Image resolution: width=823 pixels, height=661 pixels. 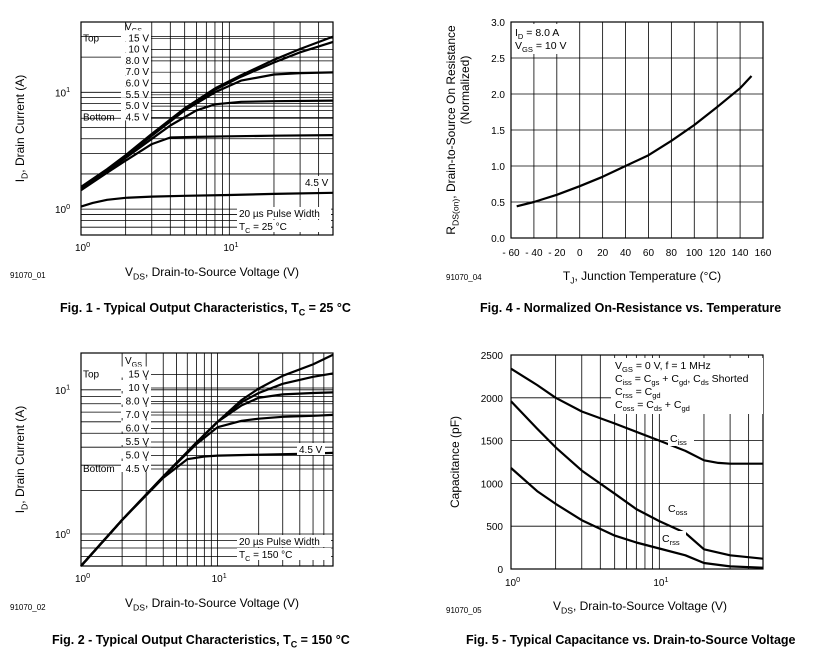 What do you see at coordinates (492, 442) in the screenshot?
I see `y-tick-3-3: 1500` at bounding box center [492, 442].